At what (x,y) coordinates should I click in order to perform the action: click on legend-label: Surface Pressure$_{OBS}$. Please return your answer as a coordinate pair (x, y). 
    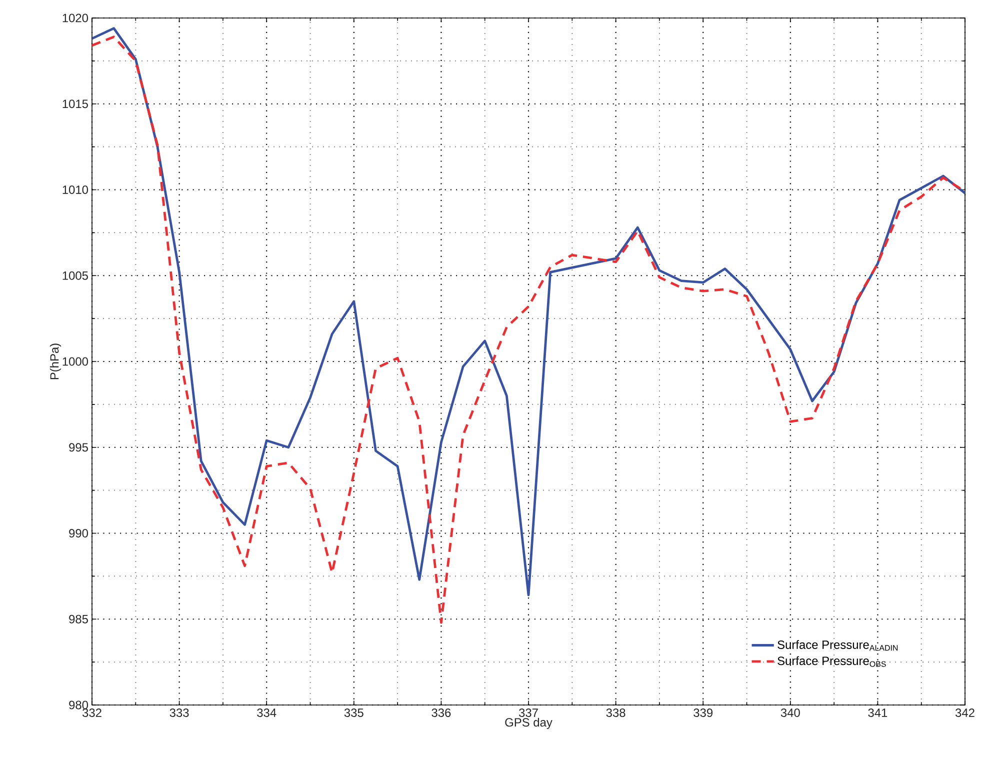
    Looking at the image, I should click on (832, 661).